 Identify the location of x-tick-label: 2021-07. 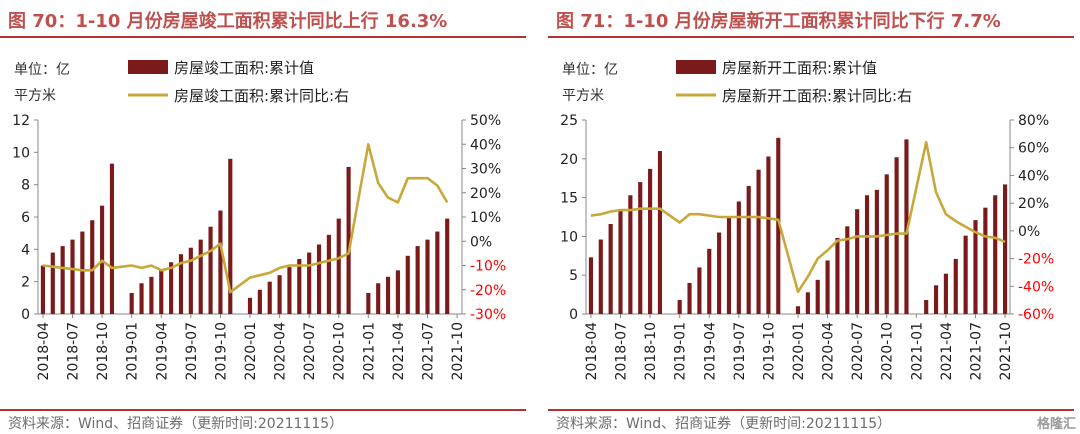
(976, 351).